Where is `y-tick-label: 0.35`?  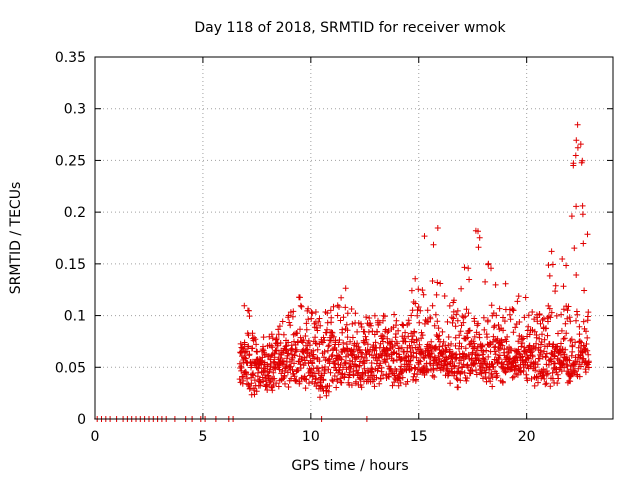
y-tick-label: 0.35 is located at coordinates (70, 58).